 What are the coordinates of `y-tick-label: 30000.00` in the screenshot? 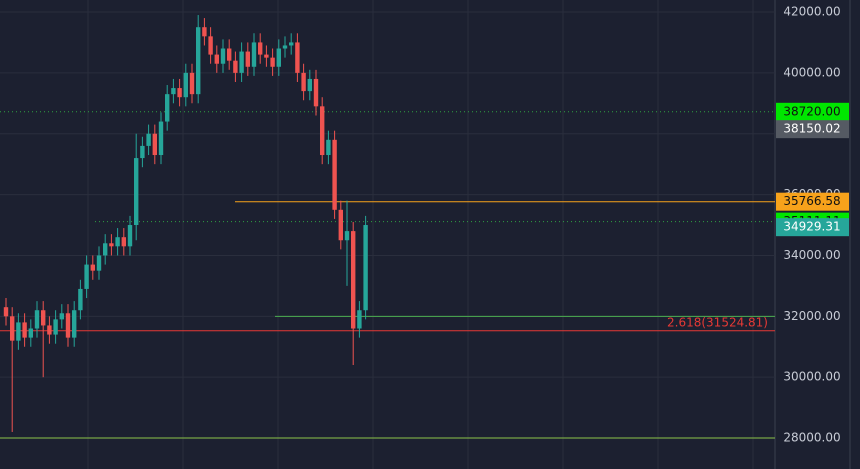 It's located at (811, 377).